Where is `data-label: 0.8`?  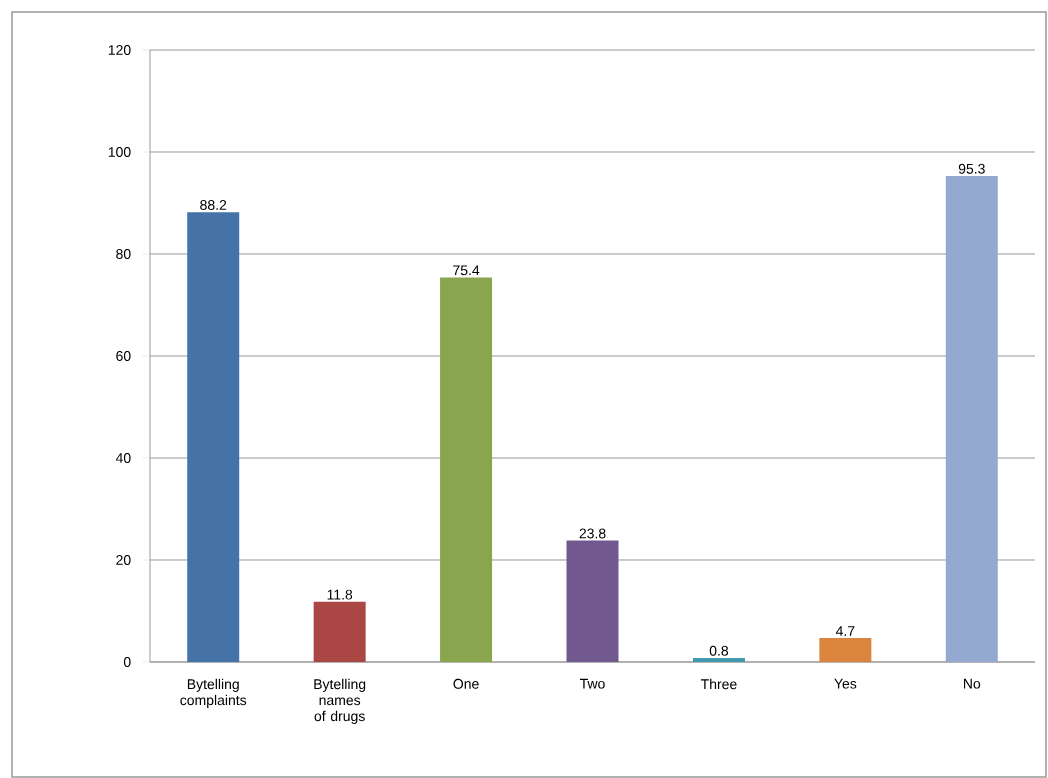
data-label: 0.8 is located at coordinates (719, 650).